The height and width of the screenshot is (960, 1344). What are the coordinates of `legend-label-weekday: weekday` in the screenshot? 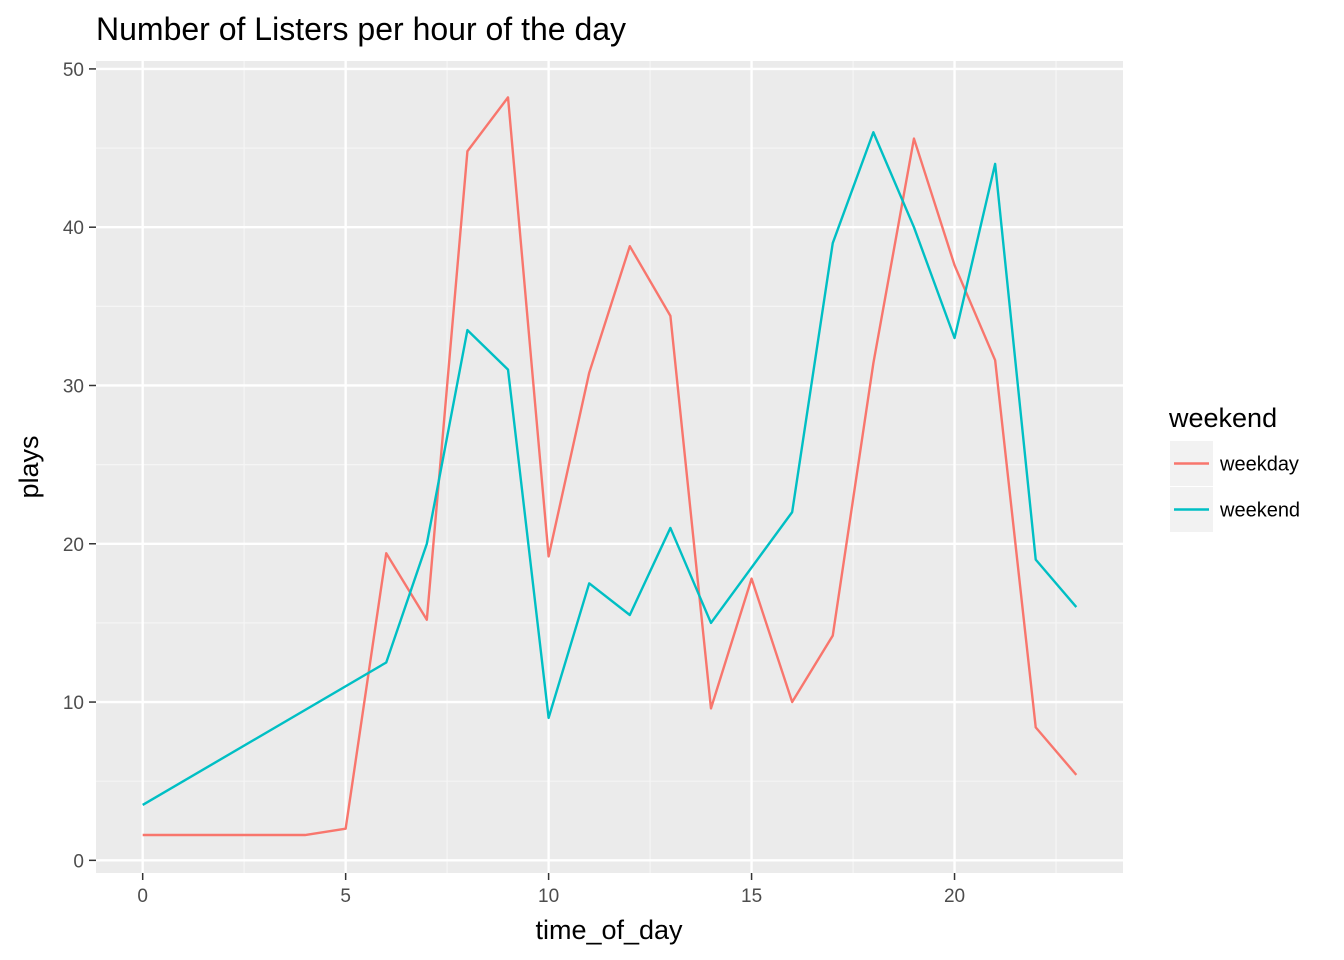 It's located at (1259, 465).